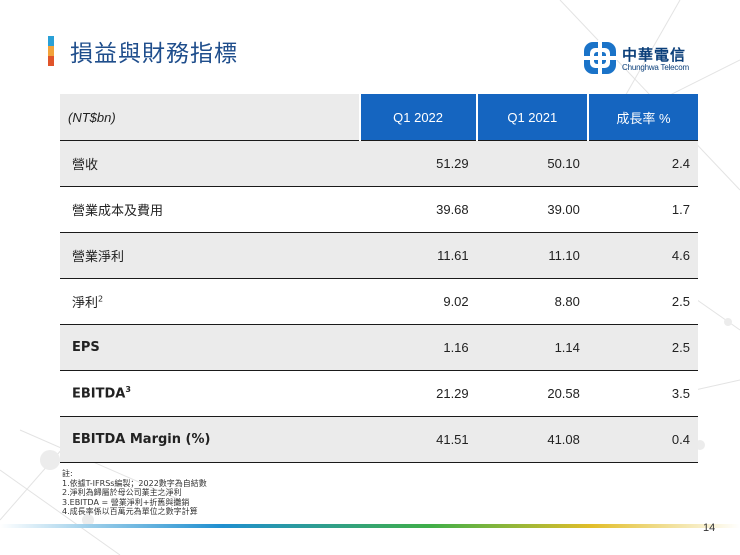 The width and height of the screenshot is (740, 555). What do you see at coordinates (210, 301) in the screenshot?
I see `row-label-cell: 淨利2` at bounding box center [210, 301].